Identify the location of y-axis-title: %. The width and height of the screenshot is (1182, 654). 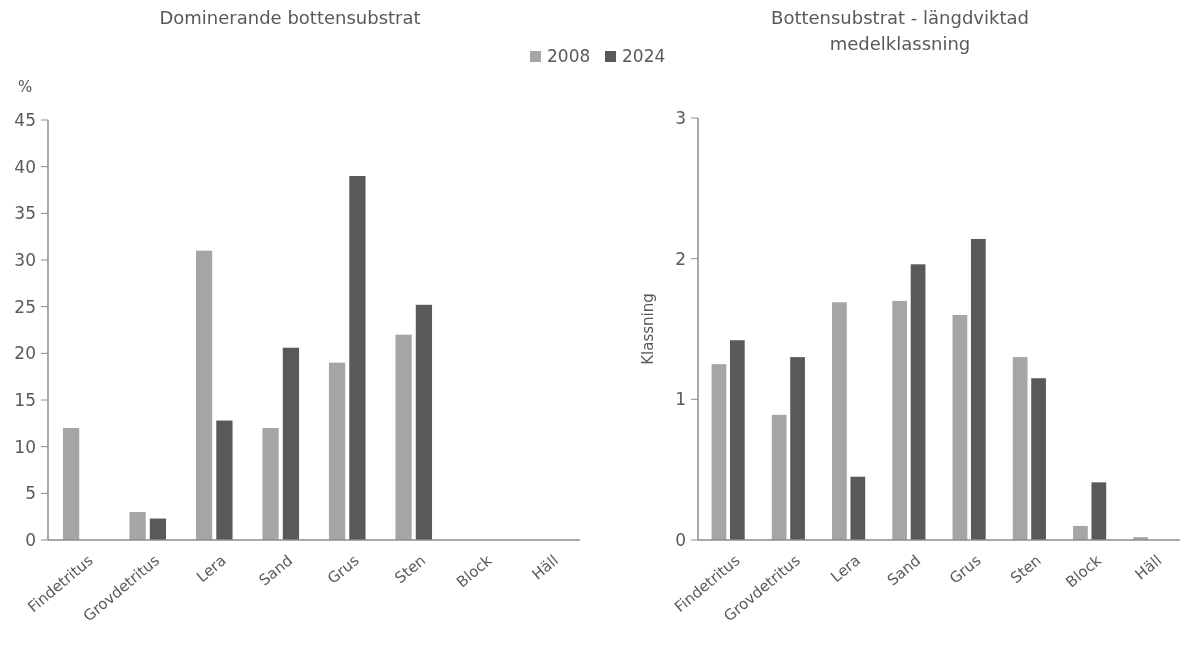
(25, 87).